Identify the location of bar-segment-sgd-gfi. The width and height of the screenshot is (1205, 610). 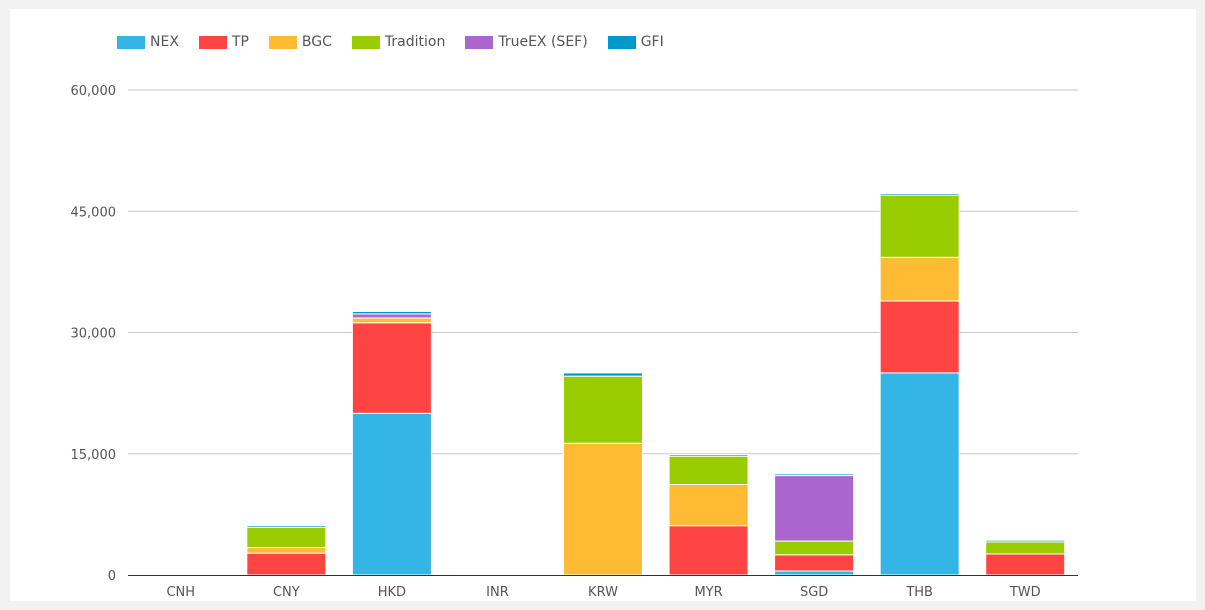
(814, 475).